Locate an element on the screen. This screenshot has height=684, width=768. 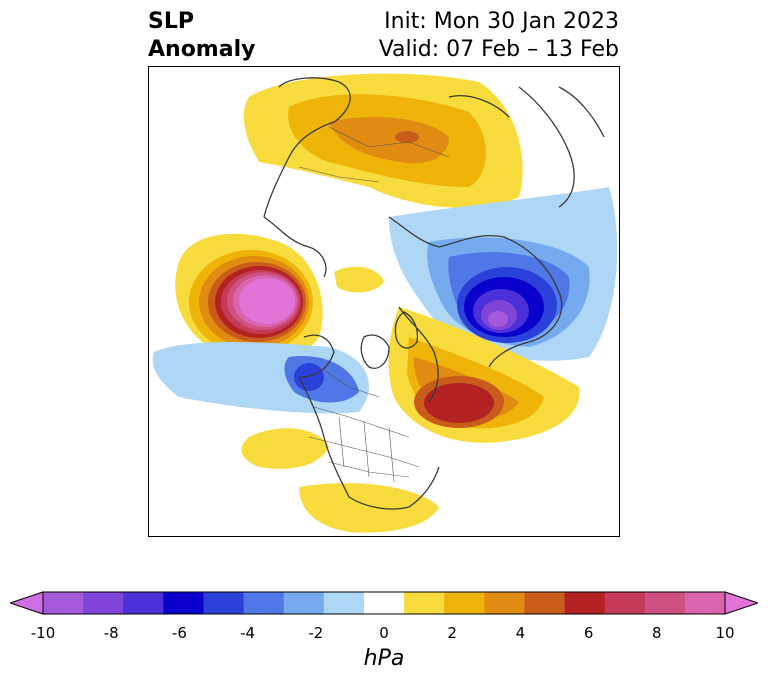
colorbar-tick-label: 4 is located at coordinates (520, 633).